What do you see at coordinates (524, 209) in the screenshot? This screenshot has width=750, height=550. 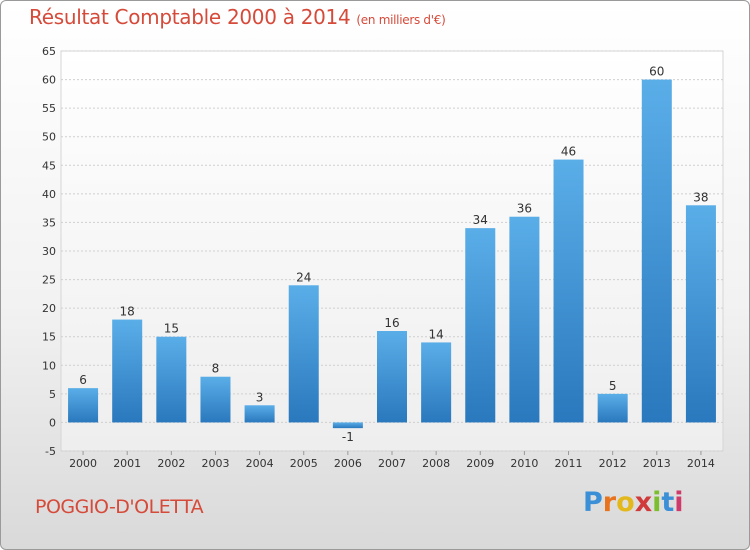 I see `data-label-2010: 36` at bounding box center [524, 209].